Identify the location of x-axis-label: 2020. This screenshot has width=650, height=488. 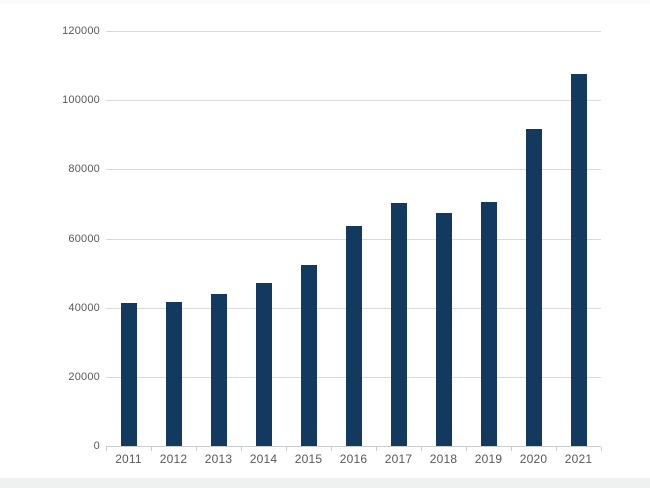
(533, 459).